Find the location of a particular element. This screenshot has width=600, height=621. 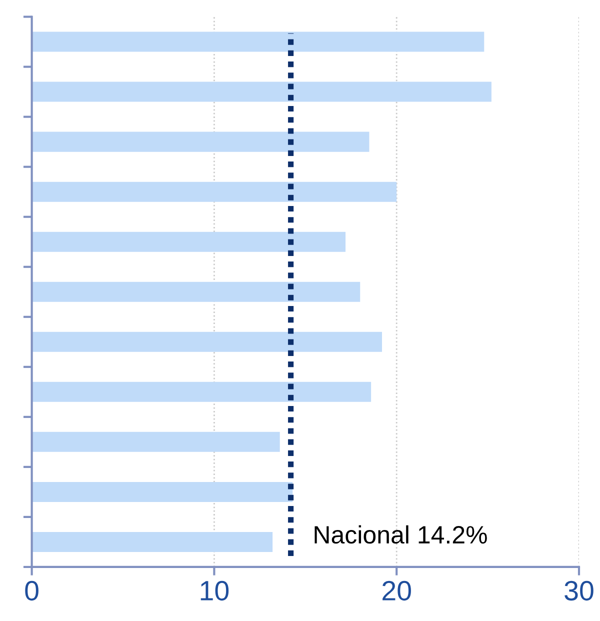

x-tick-label: 30 is located at coordinates (579, 590).